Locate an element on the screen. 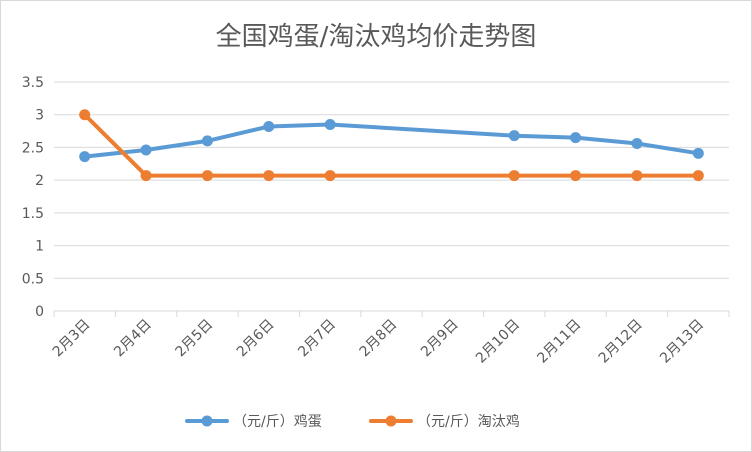  legend-label: （元/斤）淘汰鸡 is located at coordinates (468, 421).